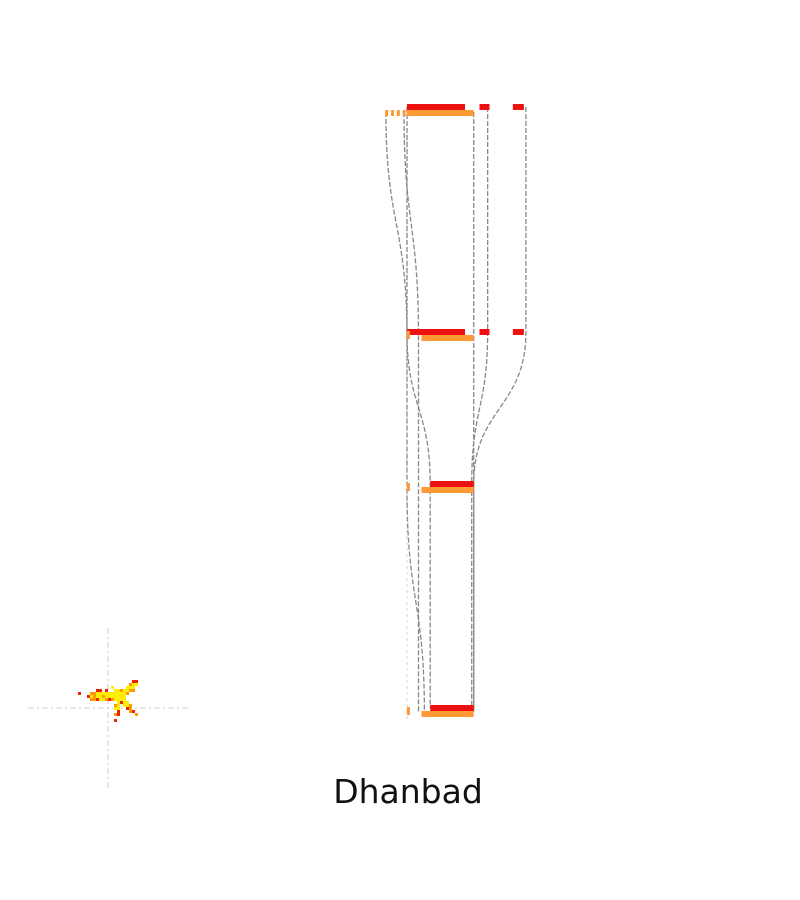 This screenshot has width=800, height=900. Describe the element at coordinates (454, 410) in the screenshot. I see `profile-bars` at that location.